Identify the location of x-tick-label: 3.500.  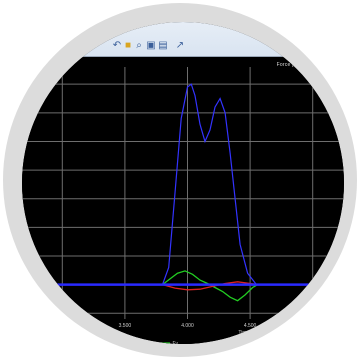
(125, 326).